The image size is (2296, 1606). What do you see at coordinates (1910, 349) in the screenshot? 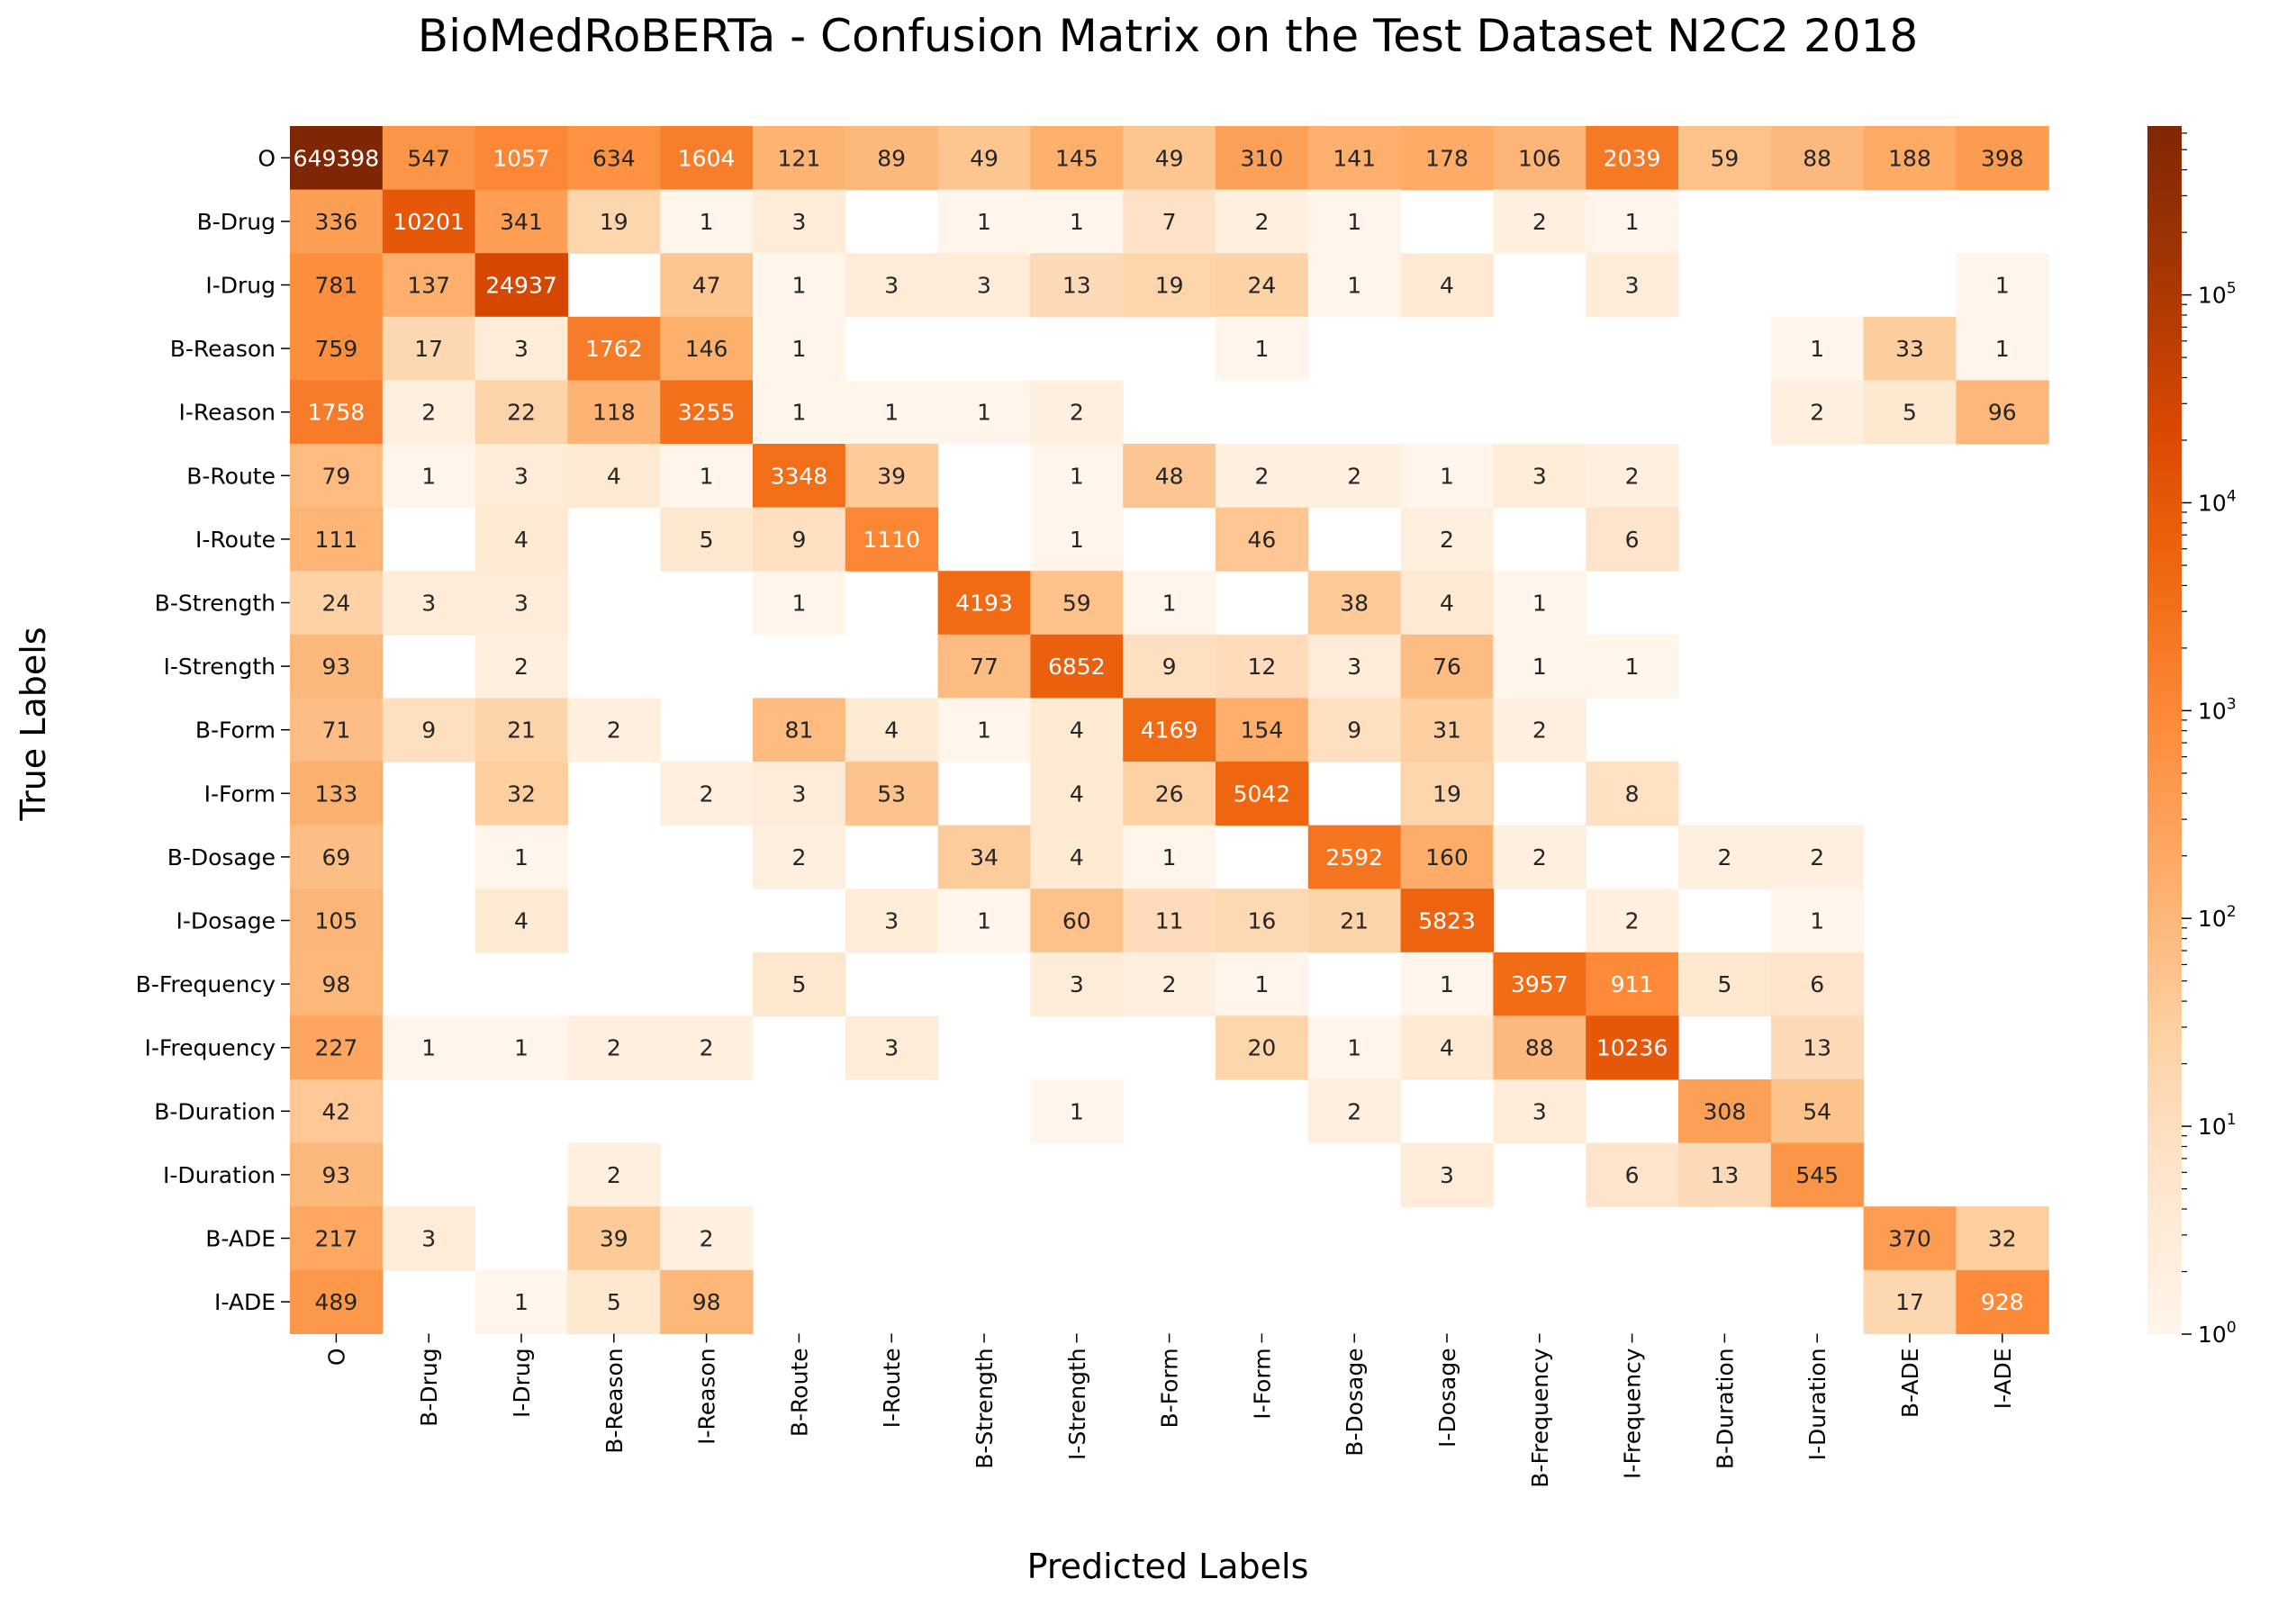
I see `cell-value-label: 33` at bounding box center [1910, 349].